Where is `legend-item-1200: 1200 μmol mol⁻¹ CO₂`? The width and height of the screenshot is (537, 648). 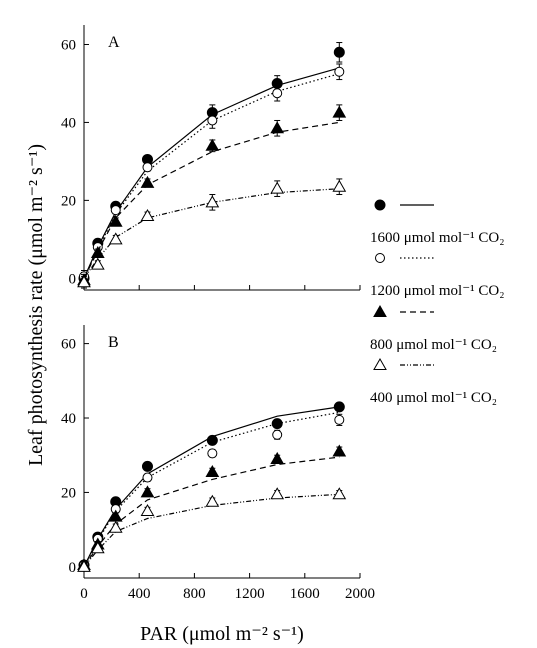
legend-item-1200: 1200 μmol mol⁻¹ CO₂ is located at coordinates (437, 276).